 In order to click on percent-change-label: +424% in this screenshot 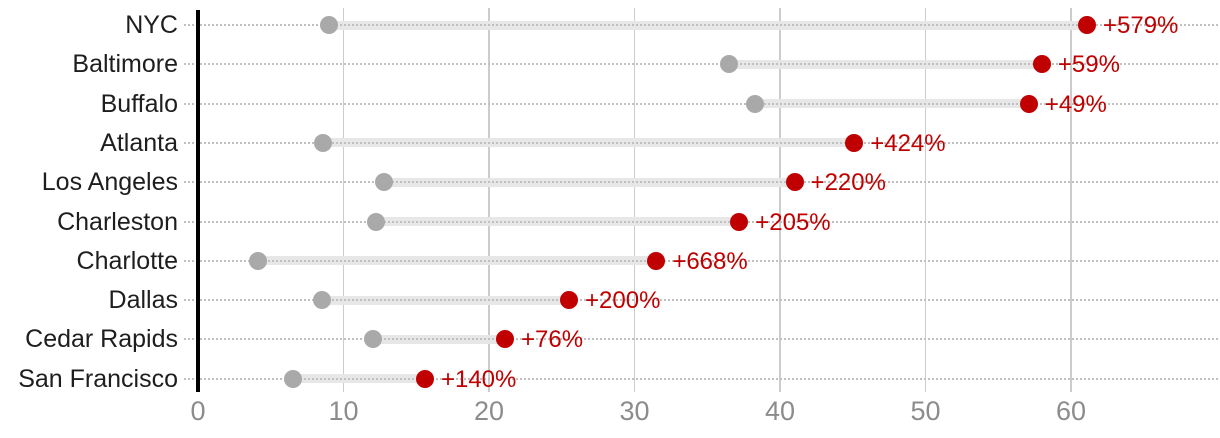, I will do `click(908, 143)`.